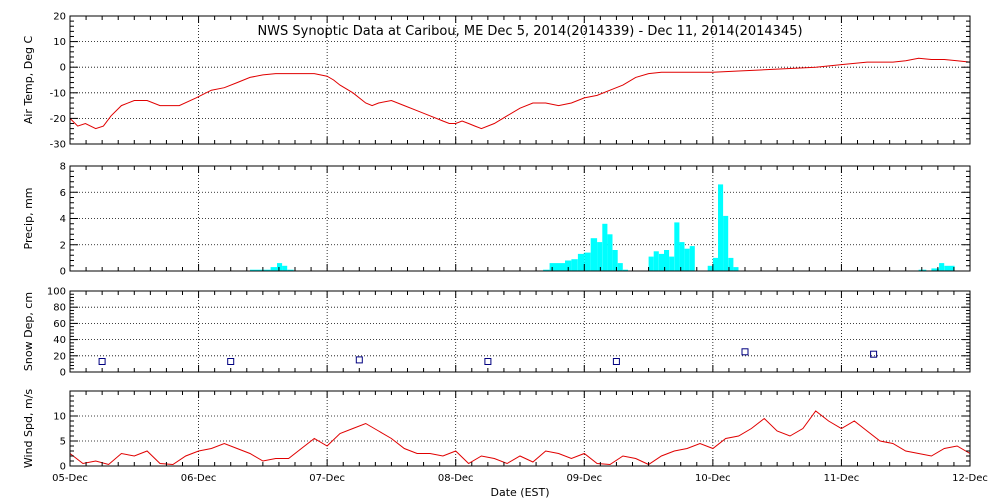 Image resolution: width=1000 pixels, height=500 pixels. Describe the element at coordinates (63, 245) in the screenshot. I see `y-tick-label: 2` at that location.